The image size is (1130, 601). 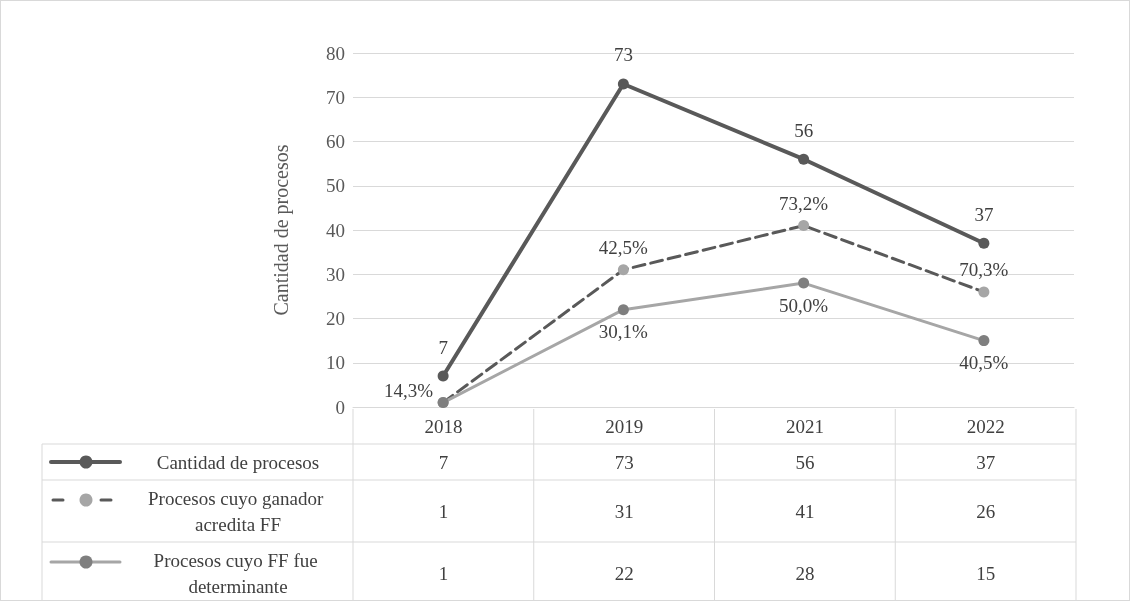 I want to click on text: 56, so click(x=804, y=130).